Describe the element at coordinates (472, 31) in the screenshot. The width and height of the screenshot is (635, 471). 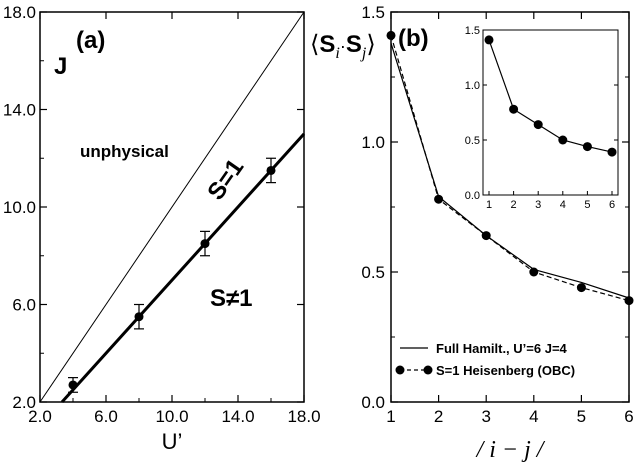
I see `inset-y-tick-label: 1.5` at that location.